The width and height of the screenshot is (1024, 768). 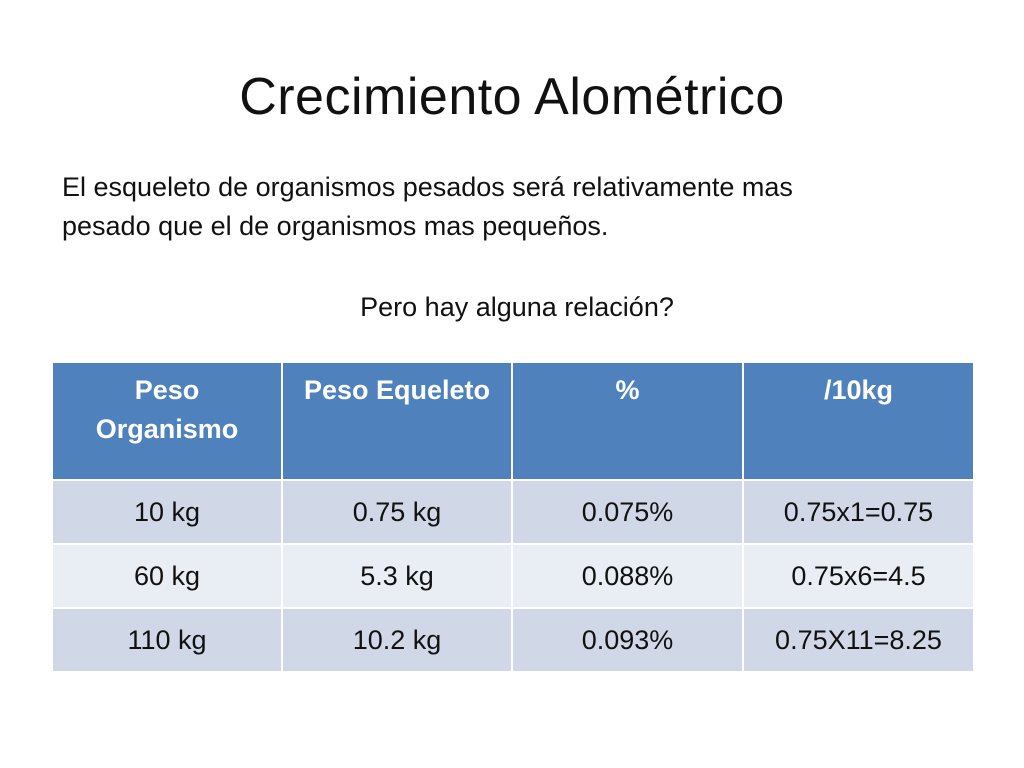 What do you see at coordinates (397, 576) in the screenshot?
I see `cell-peso-esqueleto: 5.3 kg` at bounding box center [397, 576].